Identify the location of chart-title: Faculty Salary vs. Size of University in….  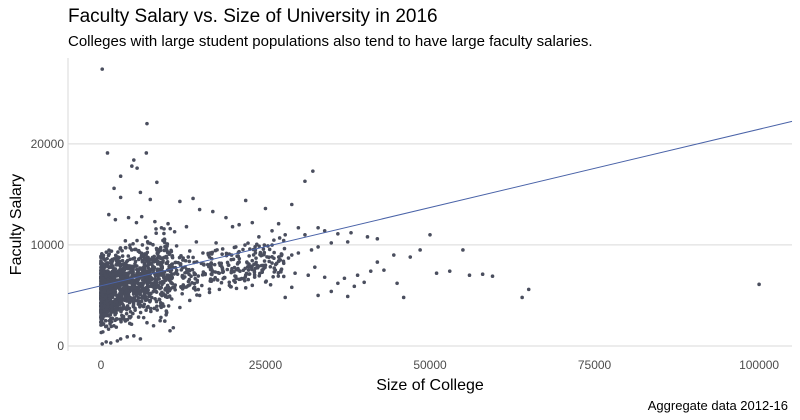
(253, 16).